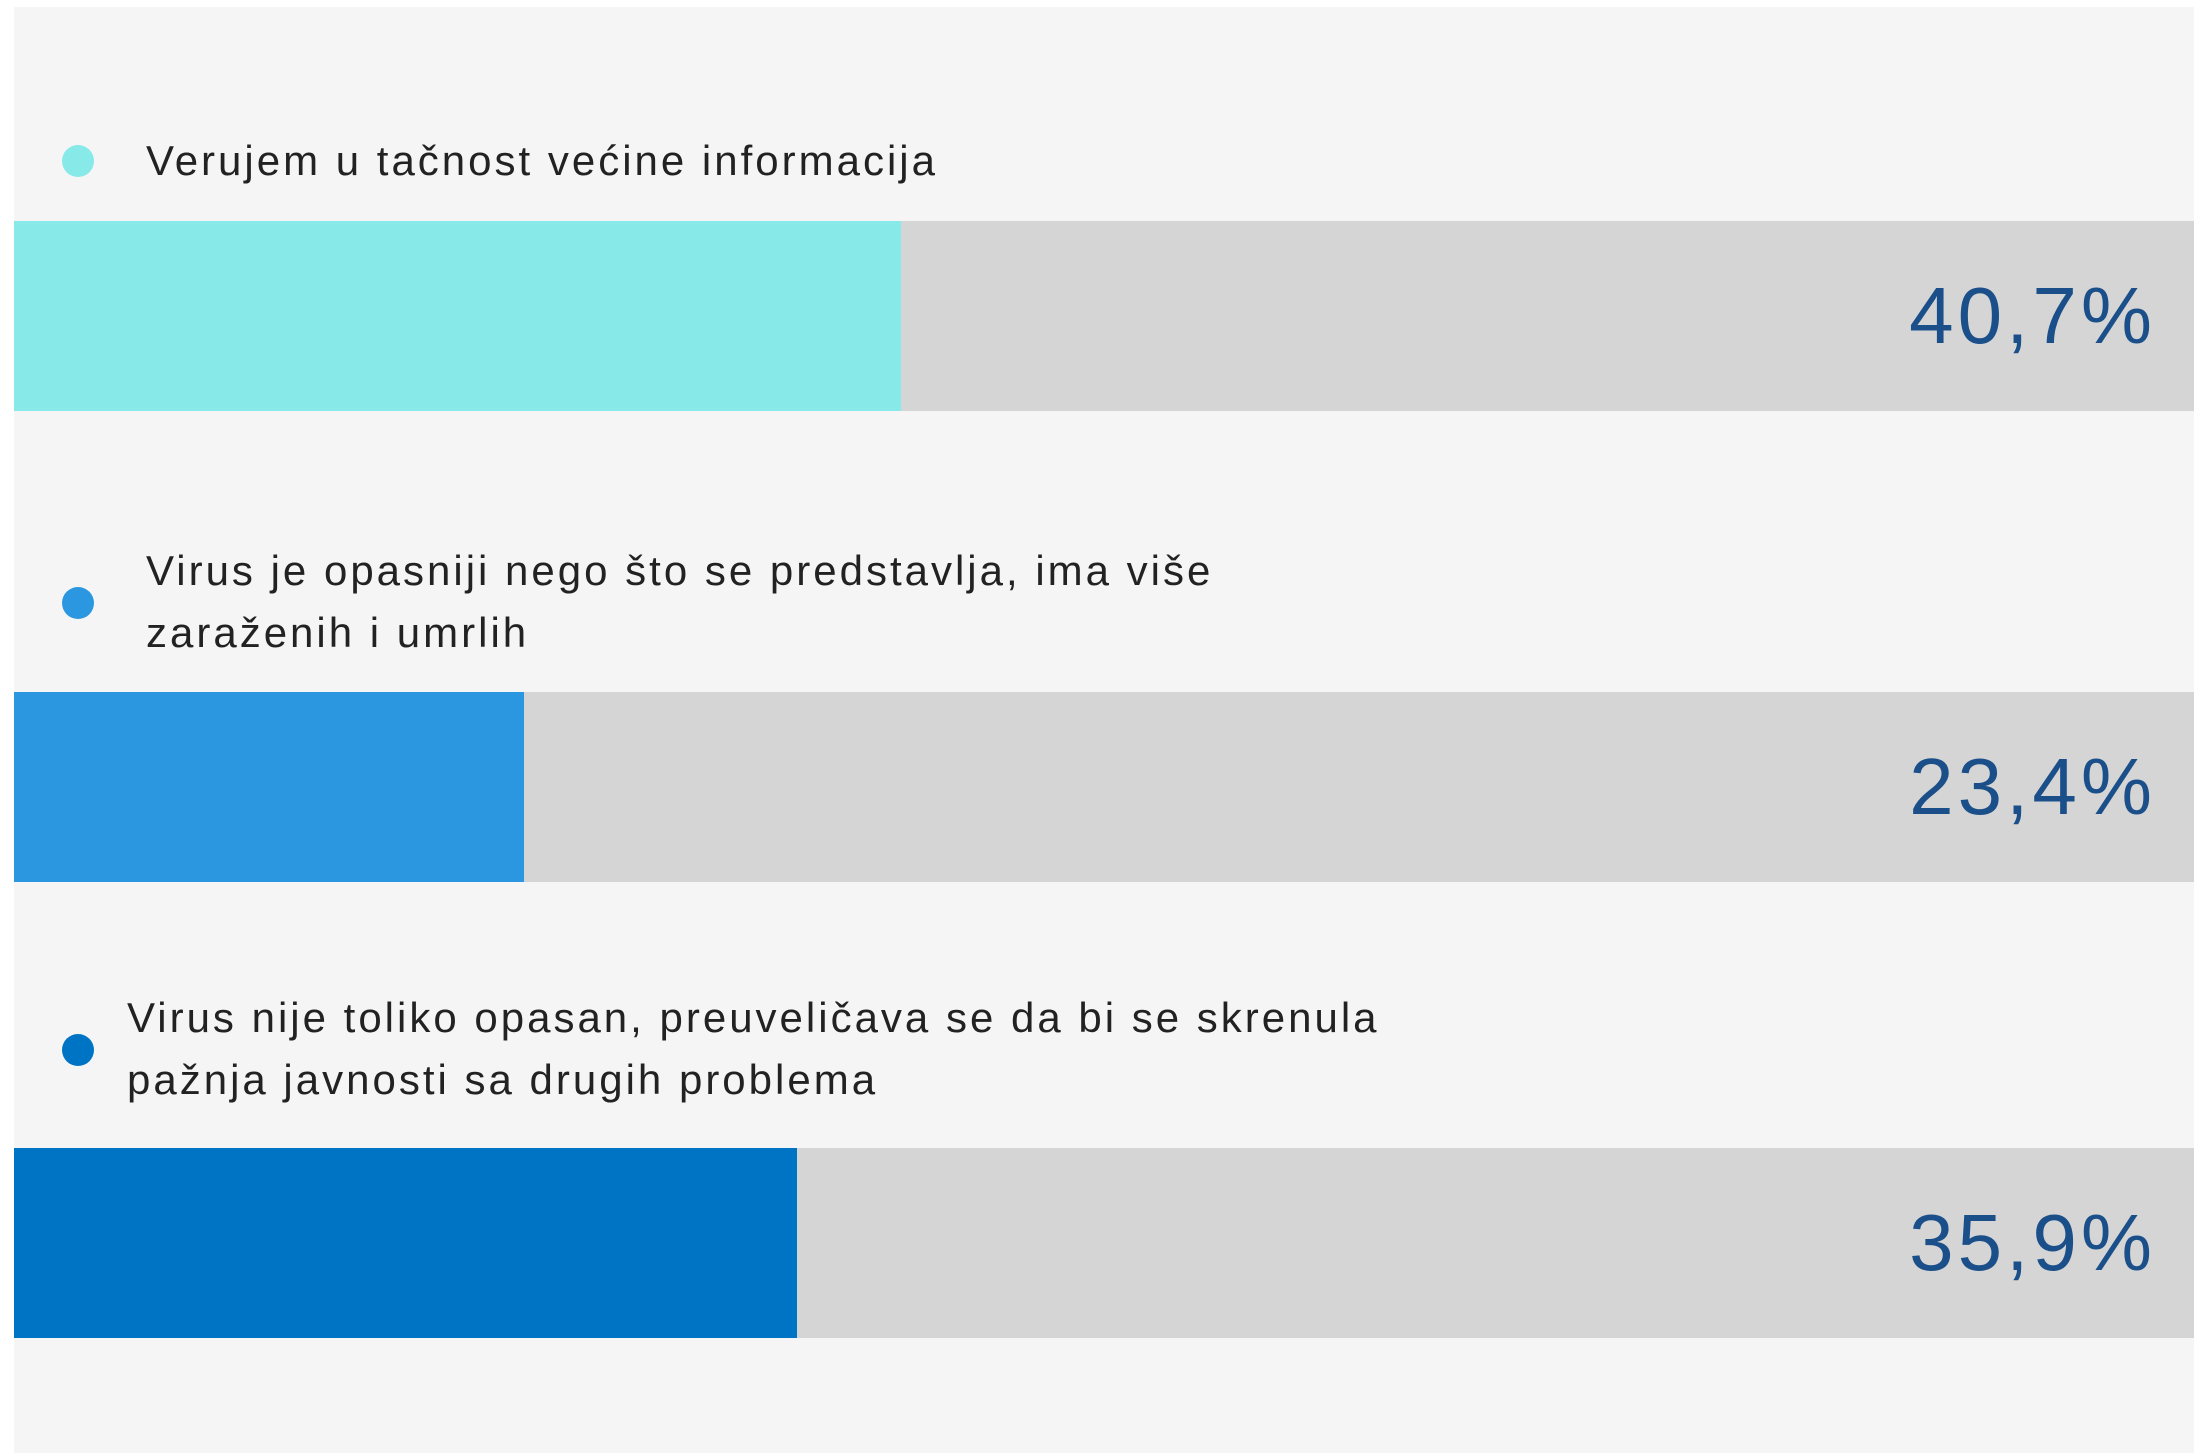  Describe the element at coordinates (1104, 787) in the screenshot. I see `bar-track: 23,4%` at that location.